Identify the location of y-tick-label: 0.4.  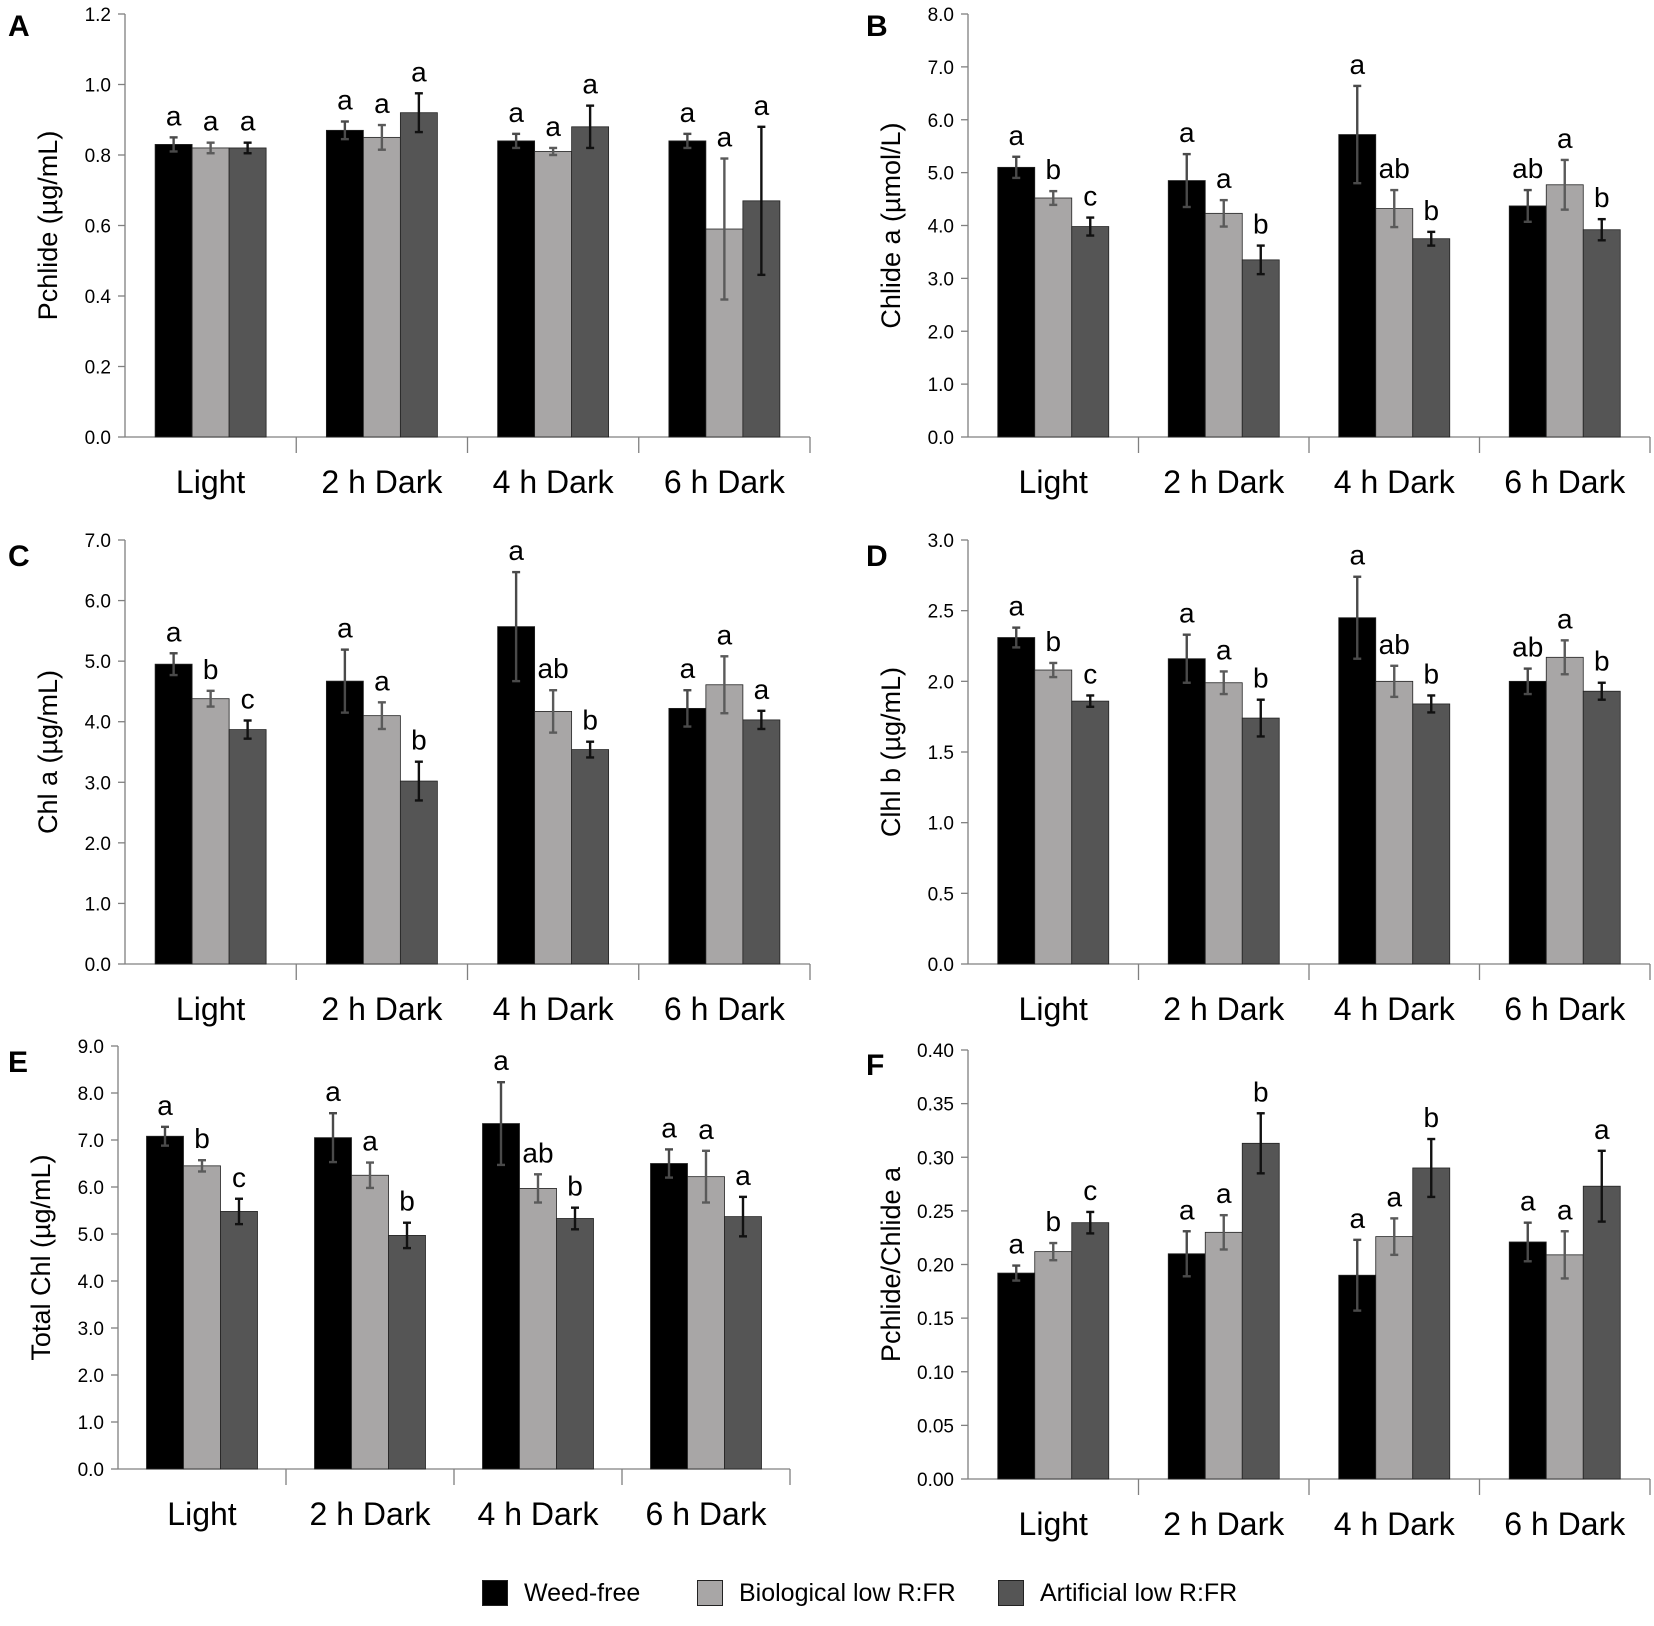
(98, 297).